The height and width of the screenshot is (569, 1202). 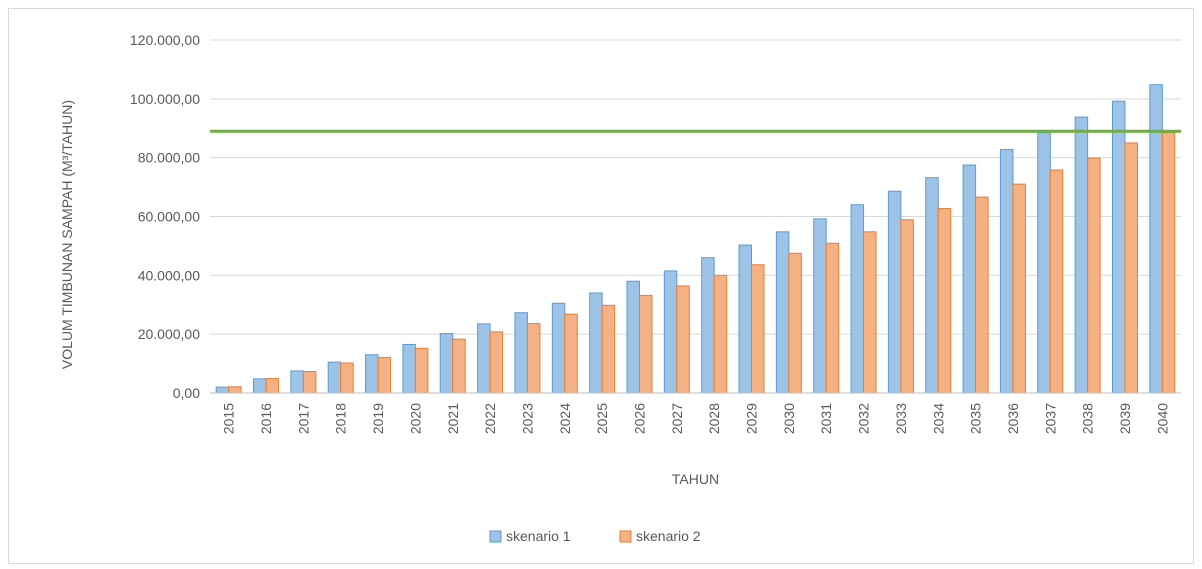 I want to click on x-tick-label: 2033, so click(x=901, y=418).